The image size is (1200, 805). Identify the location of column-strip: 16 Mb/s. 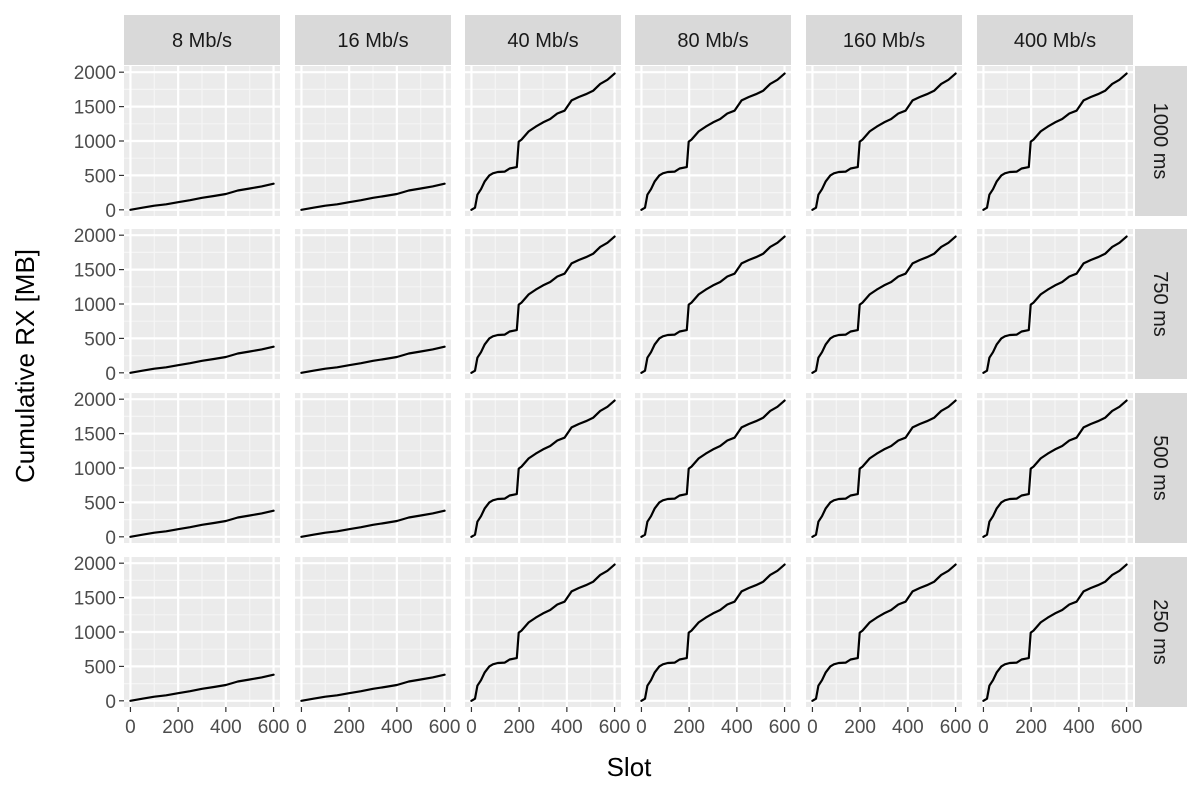
(373, 40).